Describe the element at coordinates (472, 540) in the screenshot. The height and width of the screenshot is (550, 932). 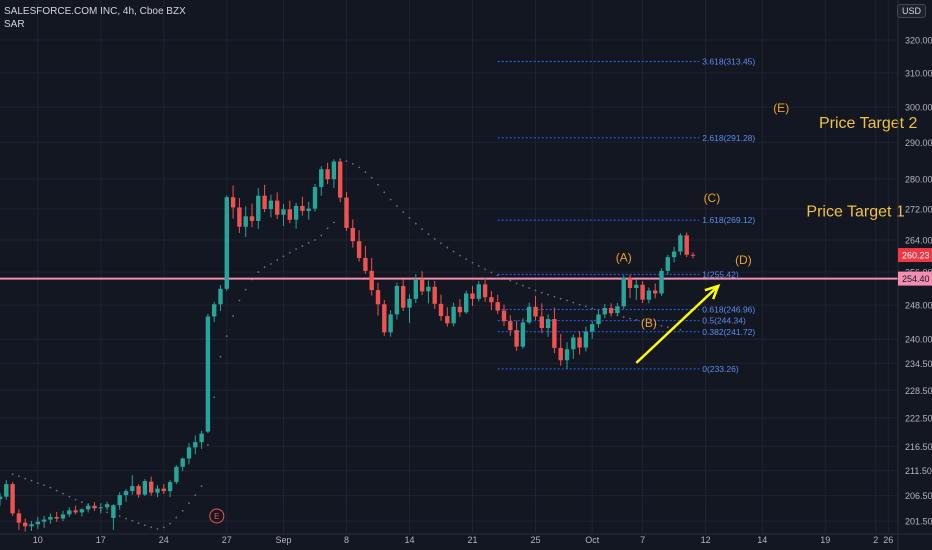
I see `x-tick-label: 21` at that location.